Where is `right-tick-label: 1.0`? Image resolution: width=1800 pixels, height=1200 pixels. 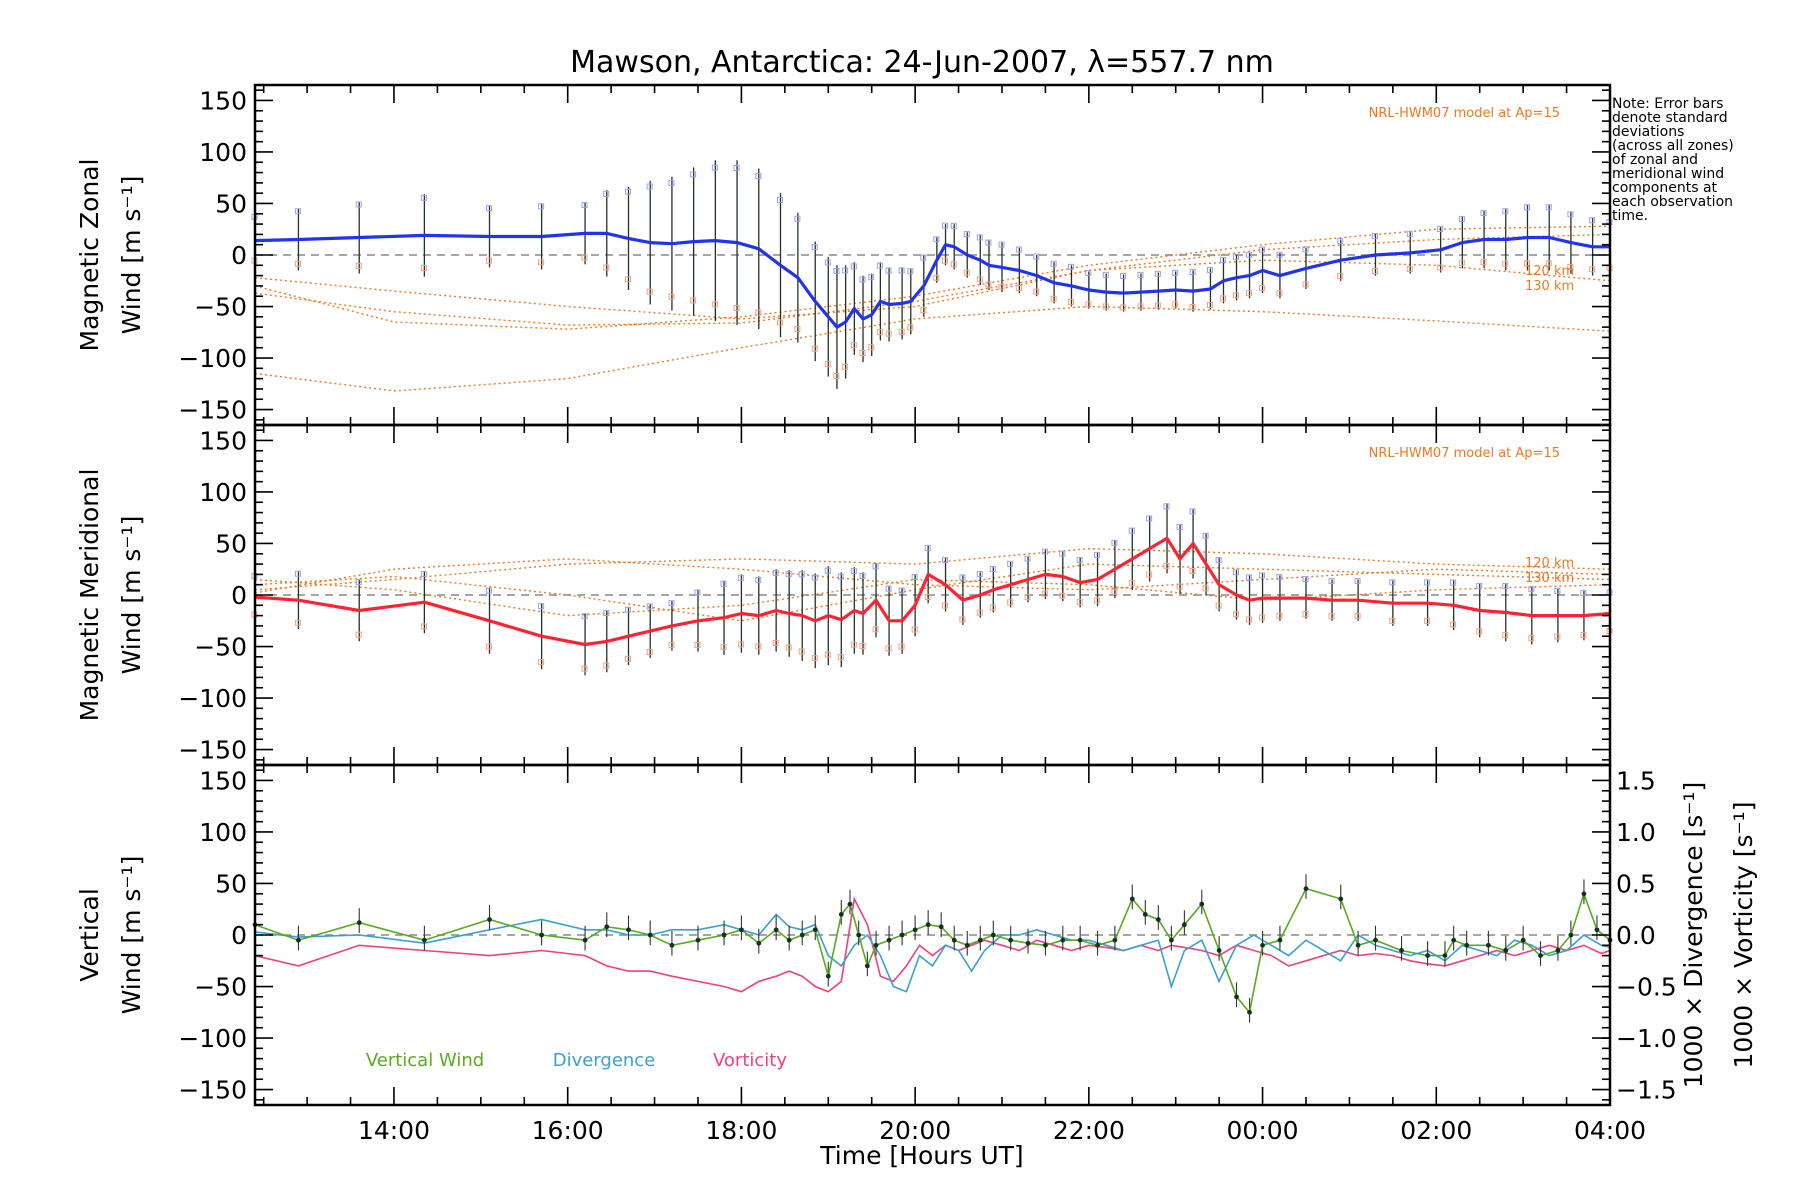 right-tick-label: 1.0 is located at coordinates (1636, 832).